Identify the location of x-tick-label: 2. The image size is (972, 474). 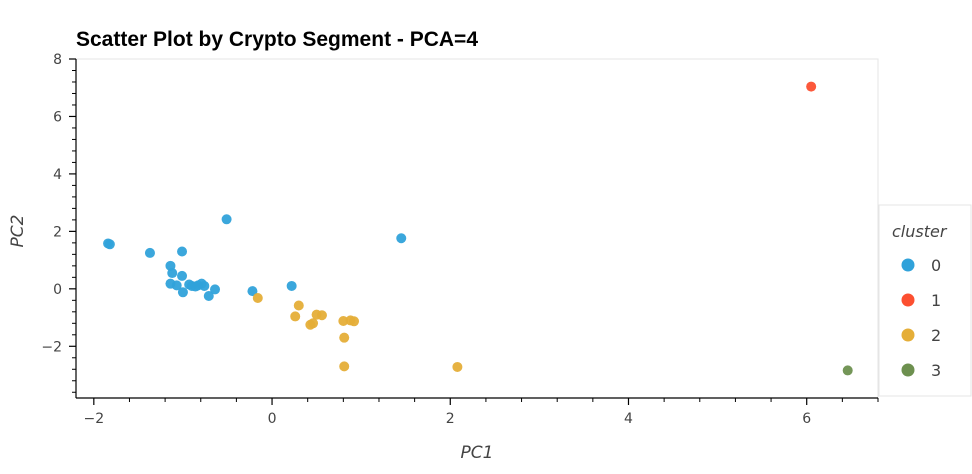
(450, 419).